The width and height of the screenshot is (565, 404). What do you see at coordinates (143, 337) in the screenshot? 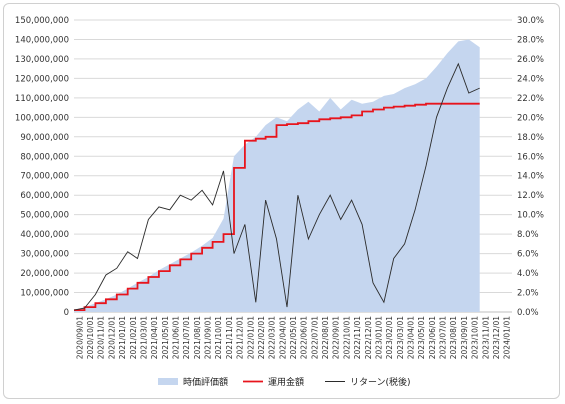
I see `x-tick-label: 2021/03/01` at bounding box center [143, 337].